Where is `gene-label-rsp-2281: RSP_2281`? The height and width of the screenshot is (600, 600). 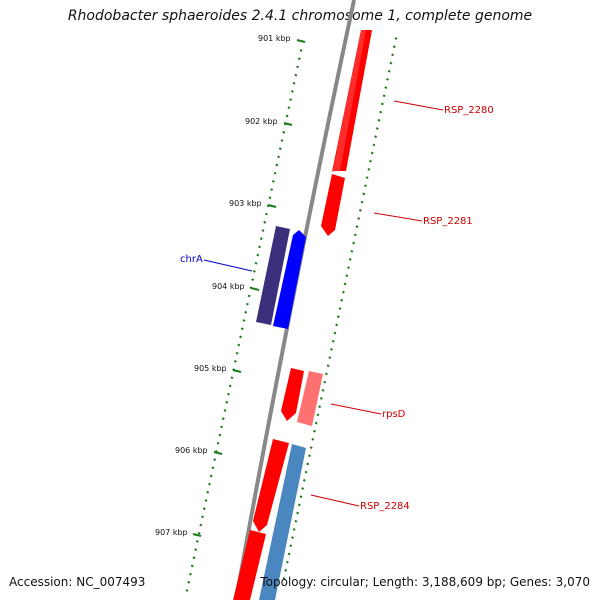
gene-label-rsp-2281: RSP_2281 is located at coordinates (448, 221).